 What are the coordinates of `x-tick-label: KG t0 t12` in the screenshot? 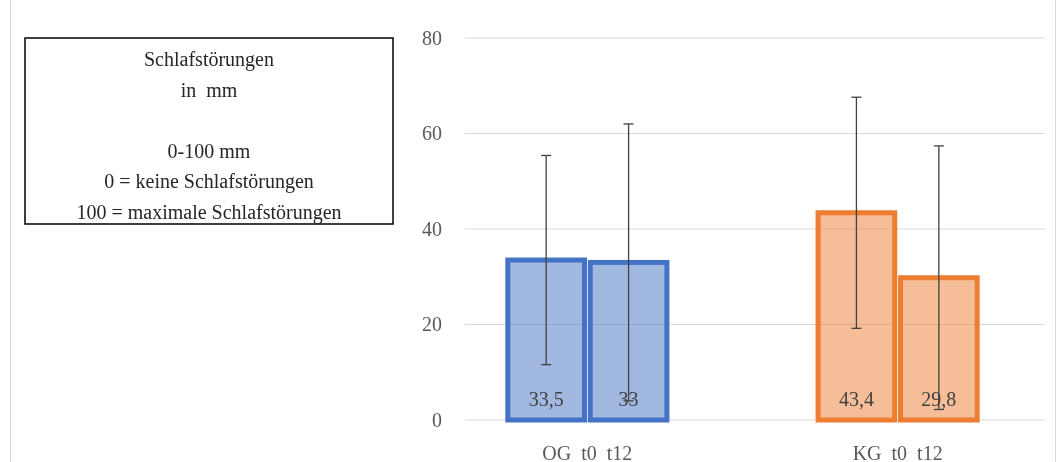 It's located at (897, 452).